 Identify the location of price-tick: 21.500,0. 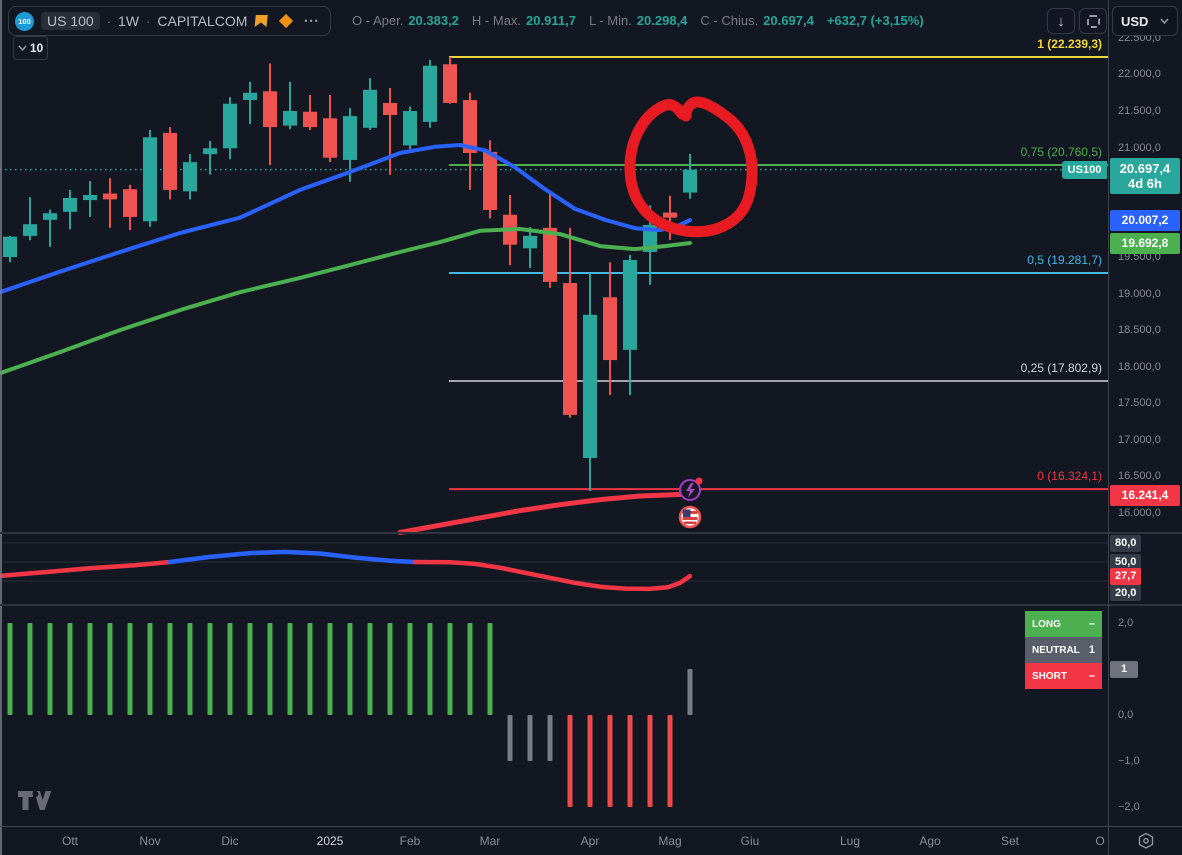
(1139, 111).